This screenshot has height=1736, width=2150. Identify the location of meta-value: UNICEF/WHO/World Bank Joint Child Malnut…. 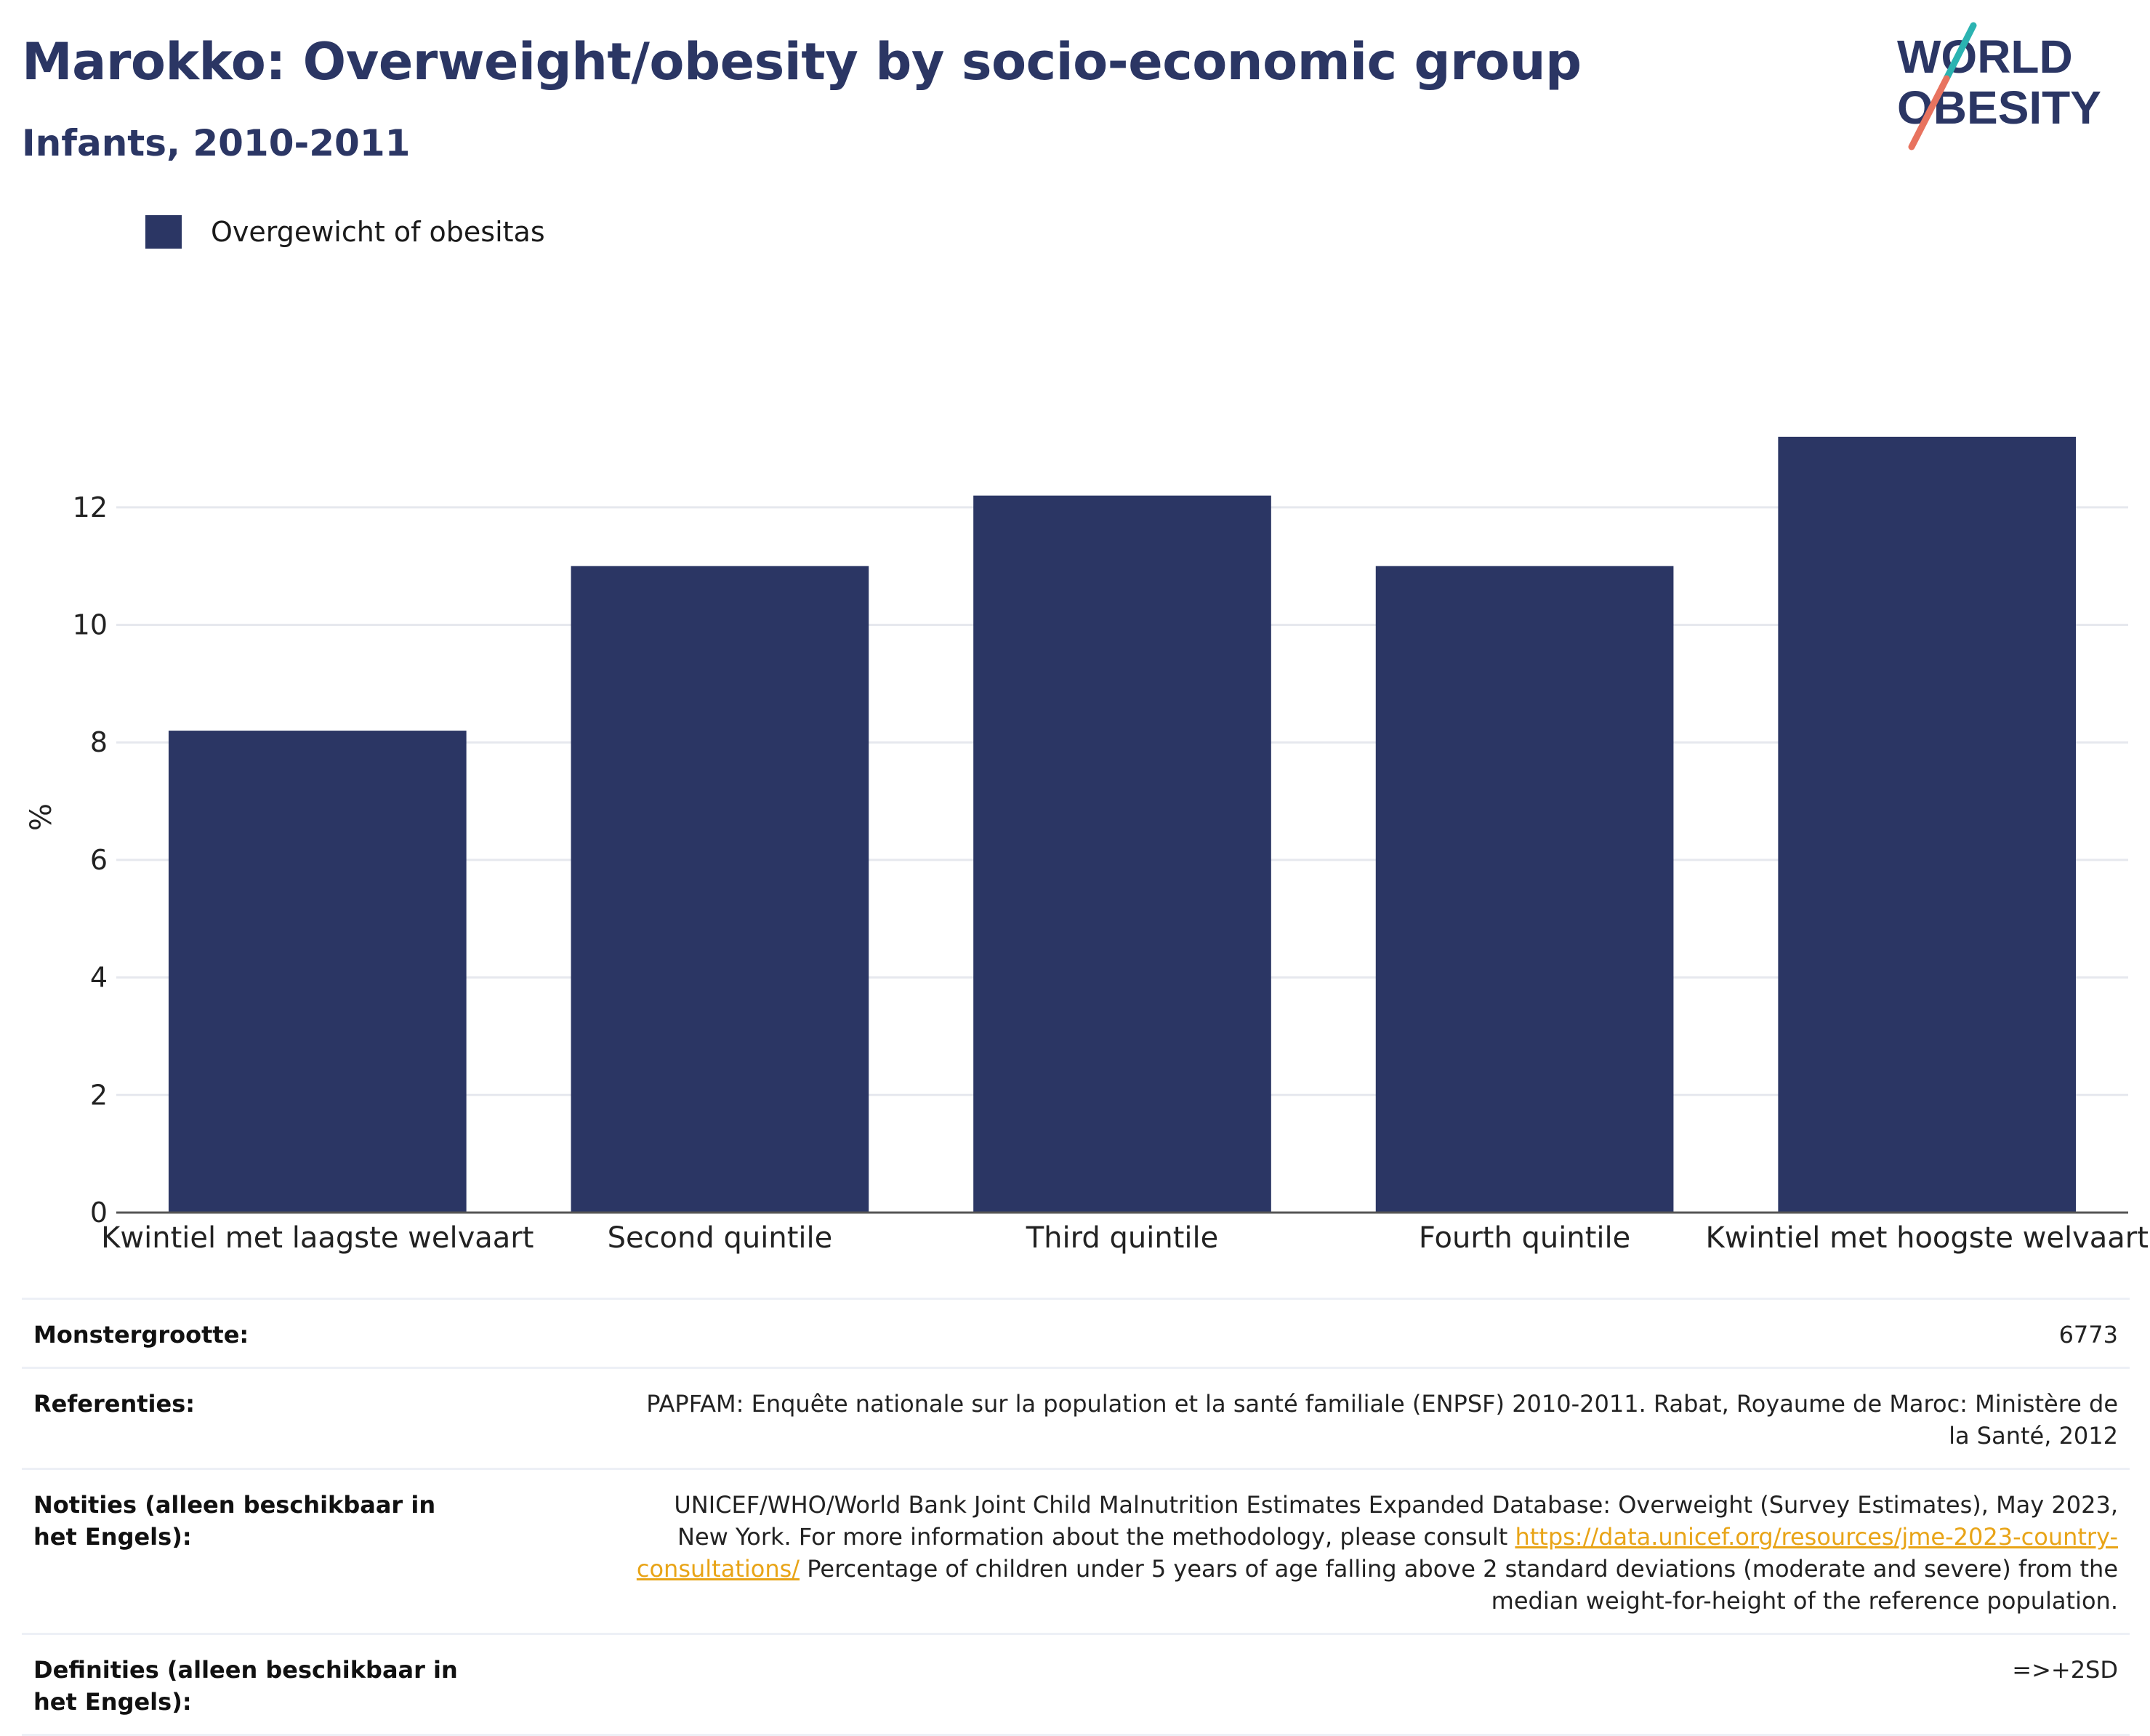
(1373, 1553).